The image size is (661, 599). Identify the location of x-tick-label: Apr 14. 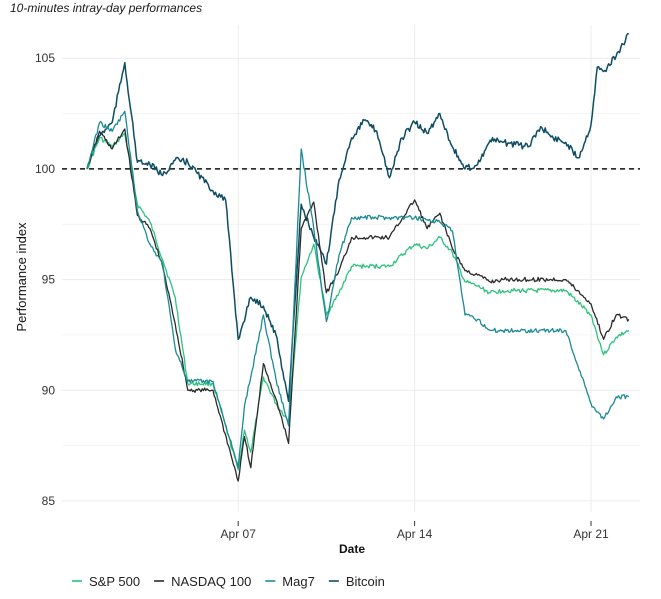
(415, 534).